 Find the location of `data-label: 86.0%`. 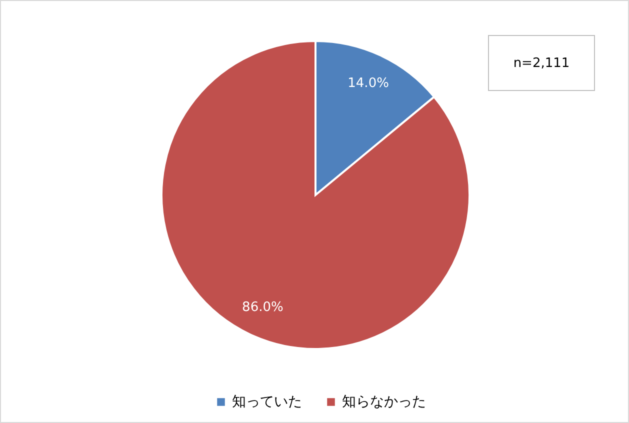

data-label: 86.0% is located at coordinates (263, 308).